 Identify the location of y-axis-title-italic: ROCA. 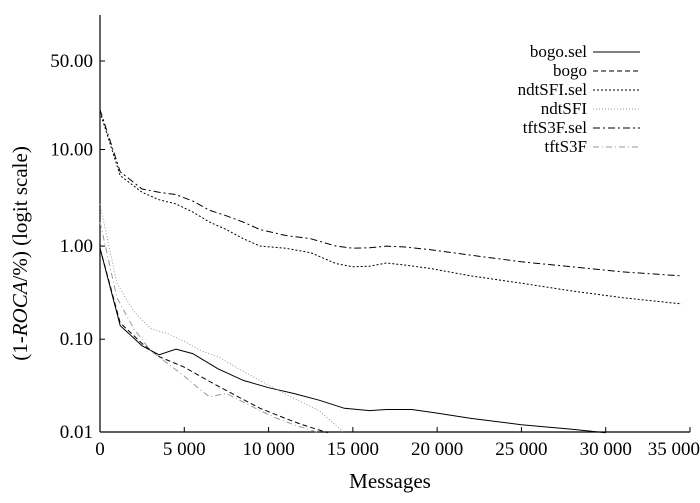
(20, 309).